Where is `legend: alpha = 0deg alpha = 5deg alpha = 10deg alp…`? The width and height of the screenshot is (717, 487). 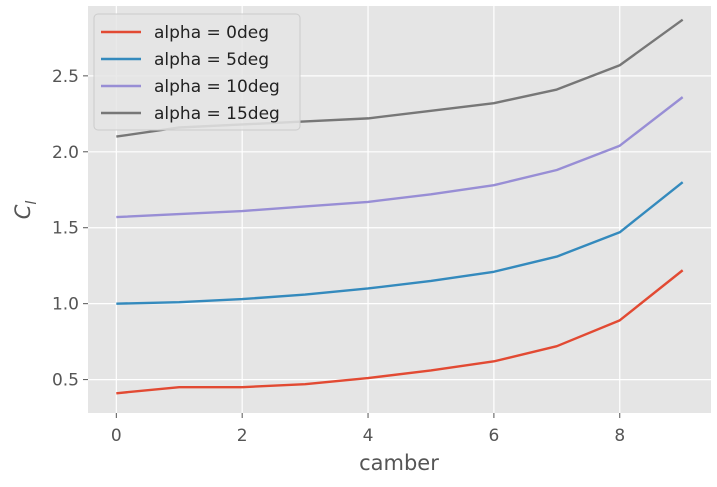
legend: alpha = 0deg alpha = 5deg alpha = 10deg alp… is located at coordinates (197, 72).